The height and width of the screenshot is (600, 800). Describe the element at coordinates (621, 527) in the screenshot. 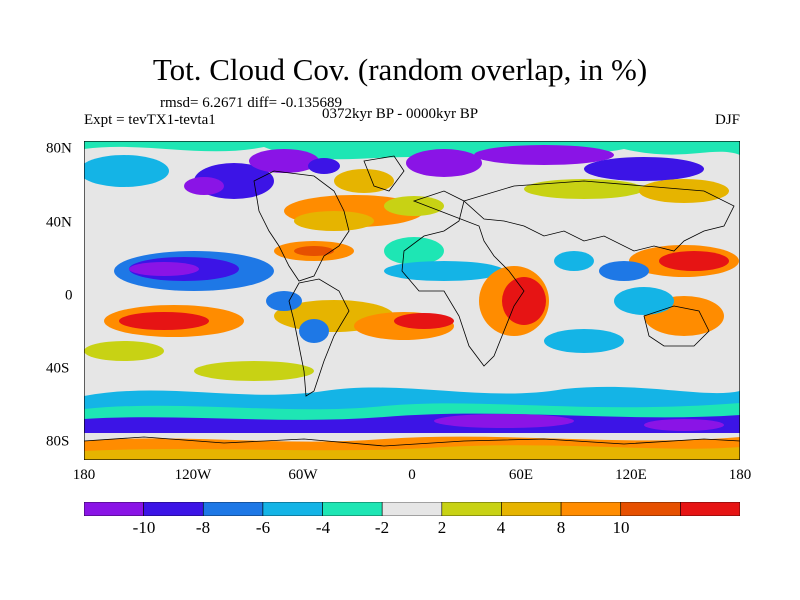

I see `colorbar-label: 10` at that location.